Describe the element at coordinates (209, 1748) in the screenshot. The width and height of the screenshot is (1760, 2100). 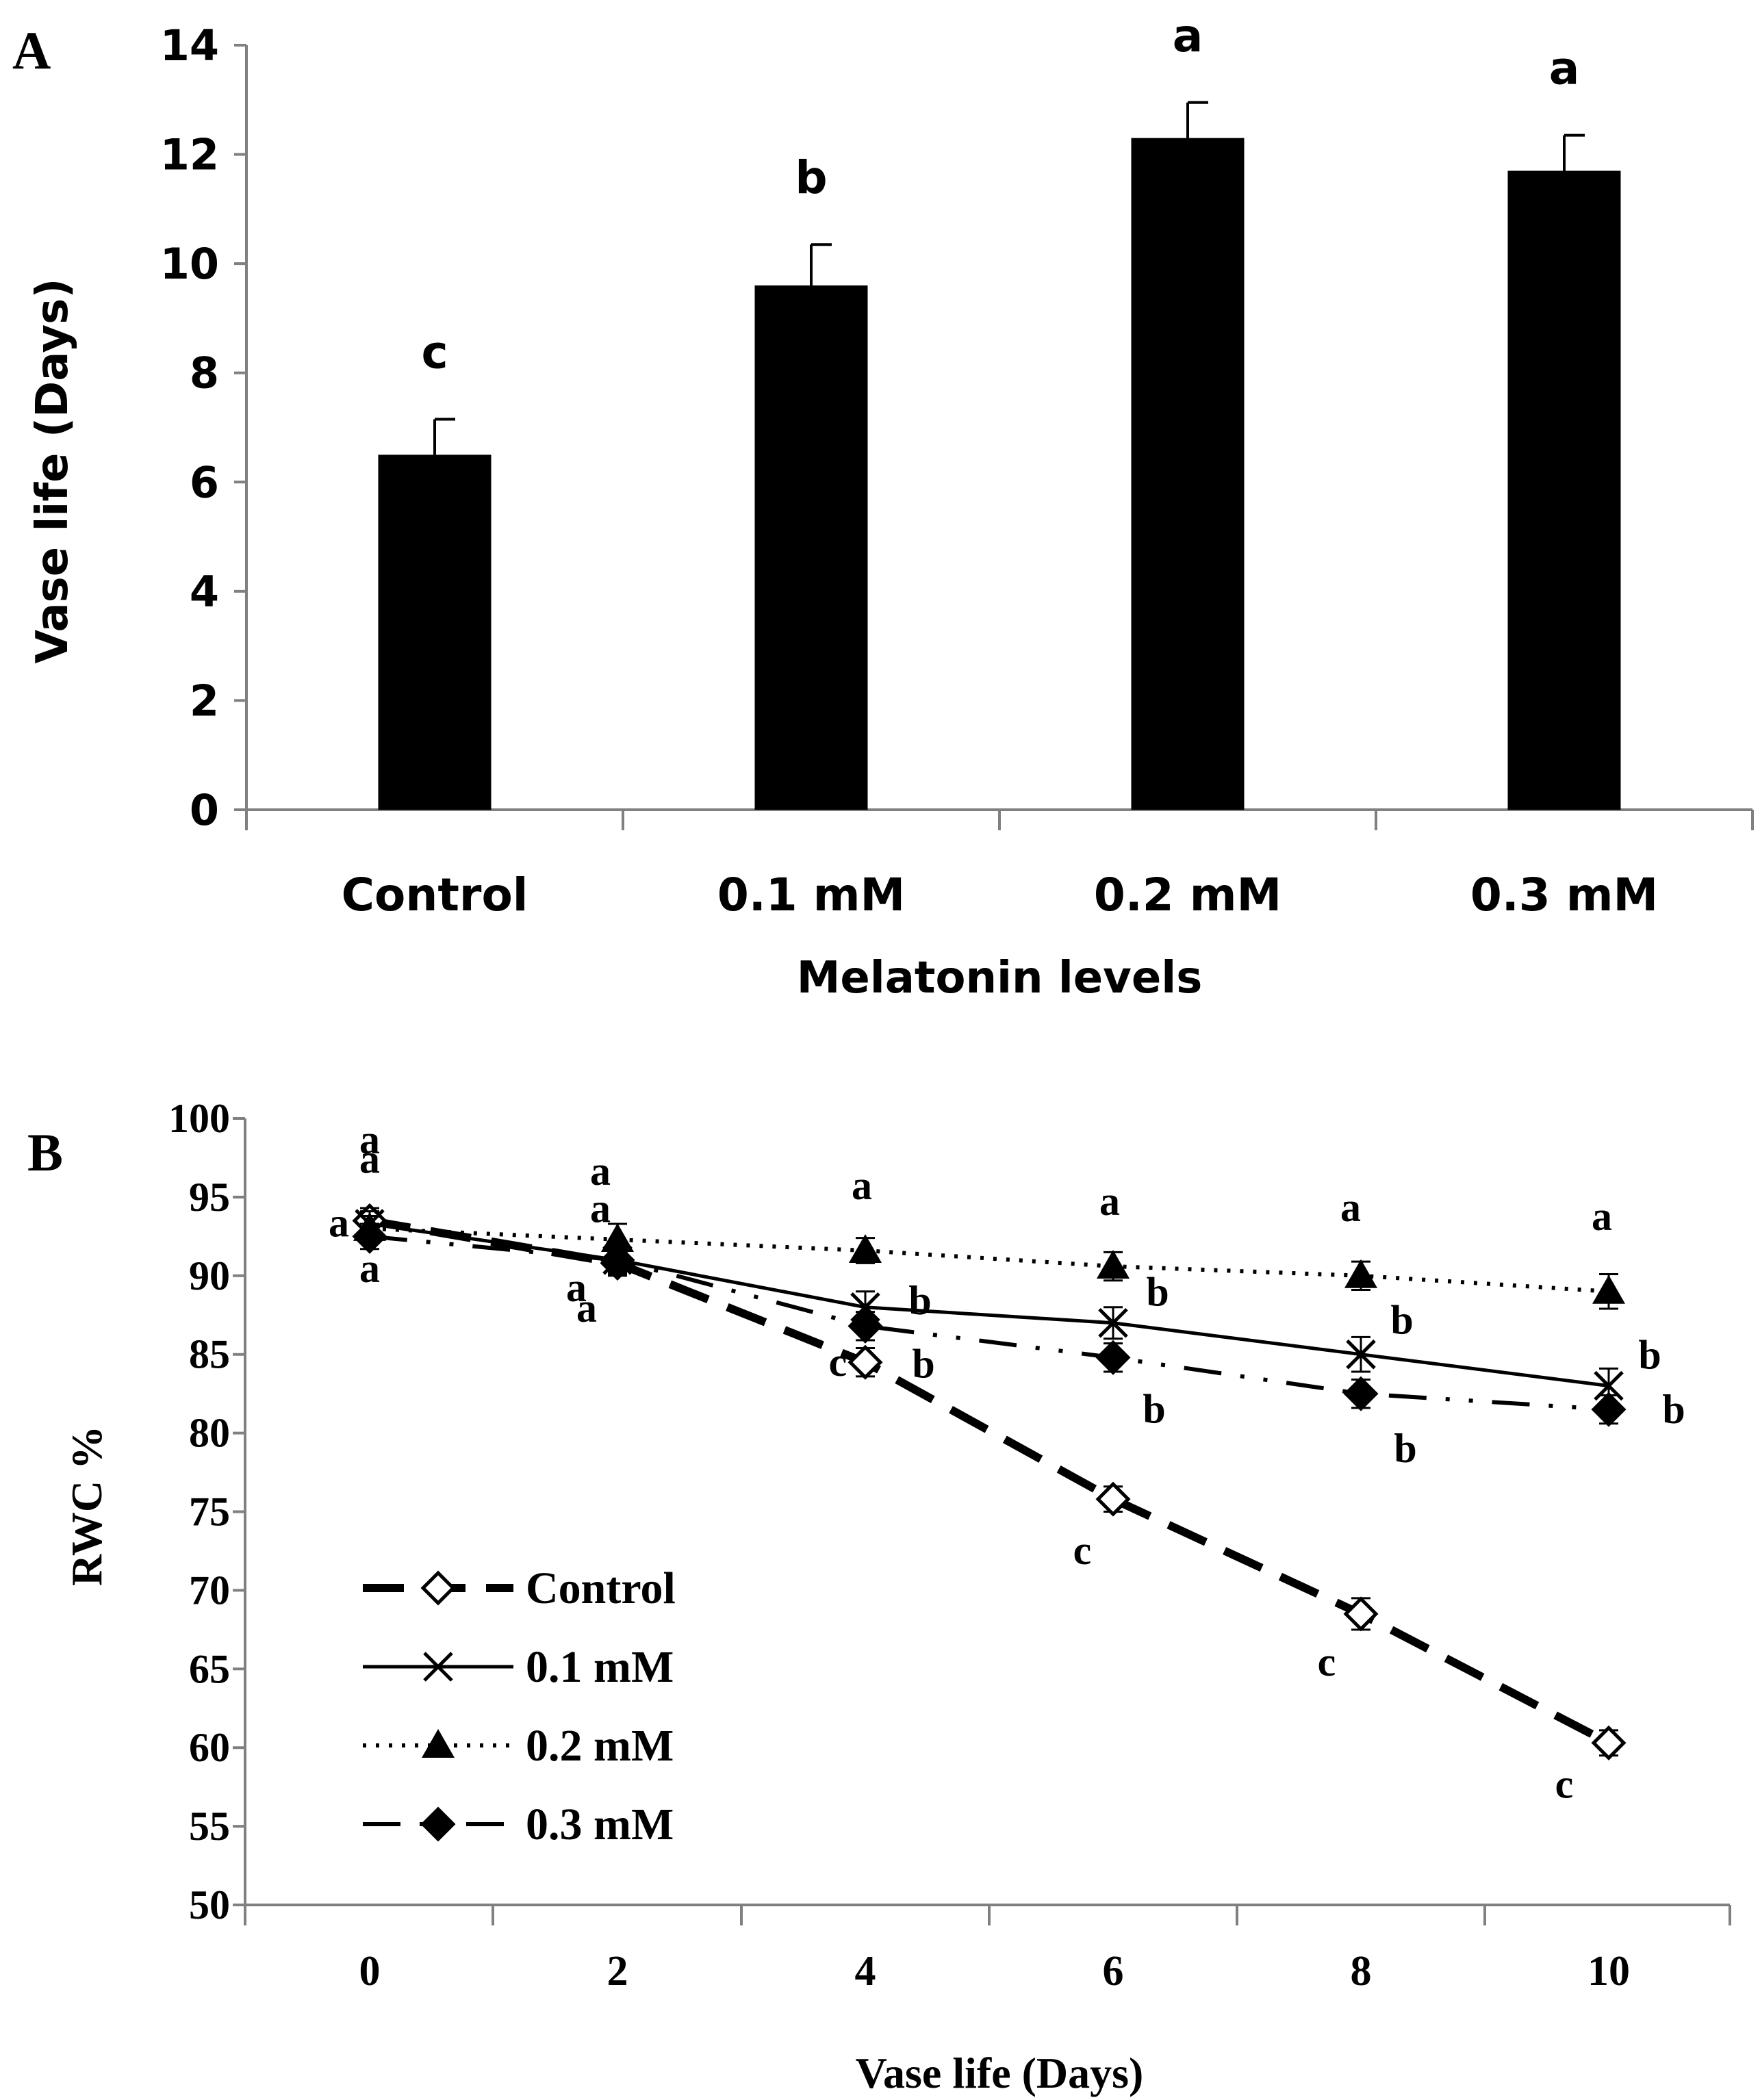
I see `panel-b-y-tick-label: 60` at that location.